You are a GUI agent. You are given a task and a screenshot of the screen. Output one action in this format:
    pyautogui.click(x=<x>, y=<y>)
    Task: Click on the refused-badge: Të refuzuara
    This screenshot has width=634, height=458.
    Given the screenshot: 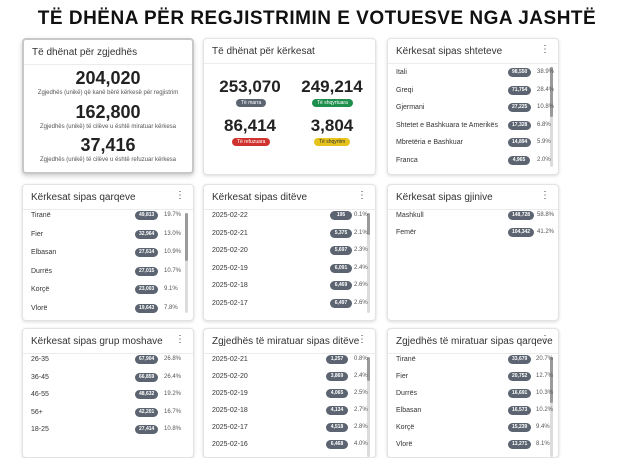 What is the action you would take?
    pyautogui.click(x=251, y=142)
    